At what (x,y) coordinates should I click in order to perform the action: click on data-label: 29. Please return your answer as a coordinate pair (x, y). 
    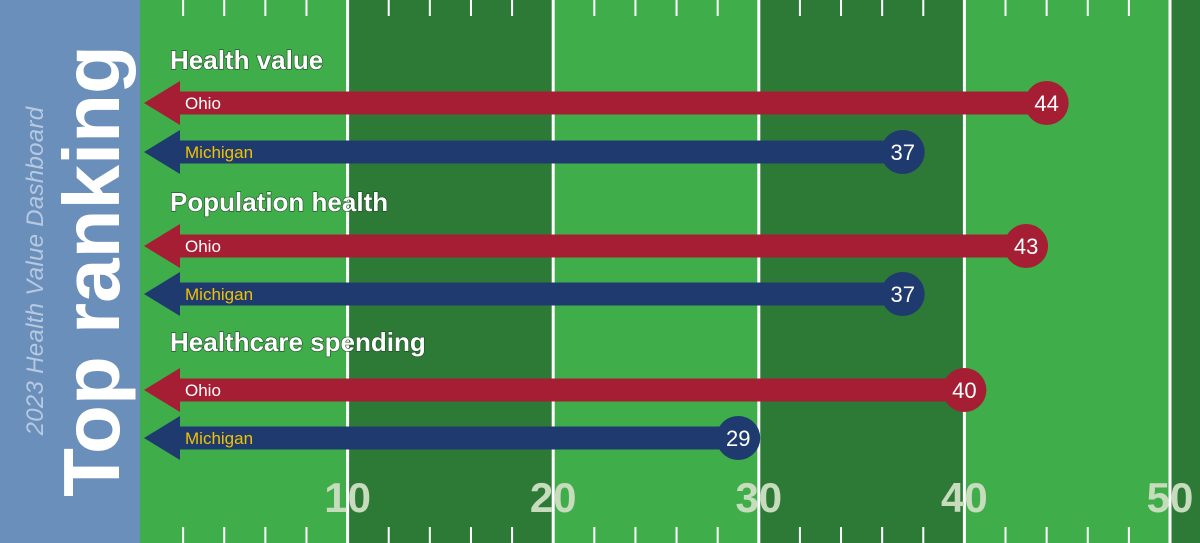
    Looking at the image, I should click on (738, 438).